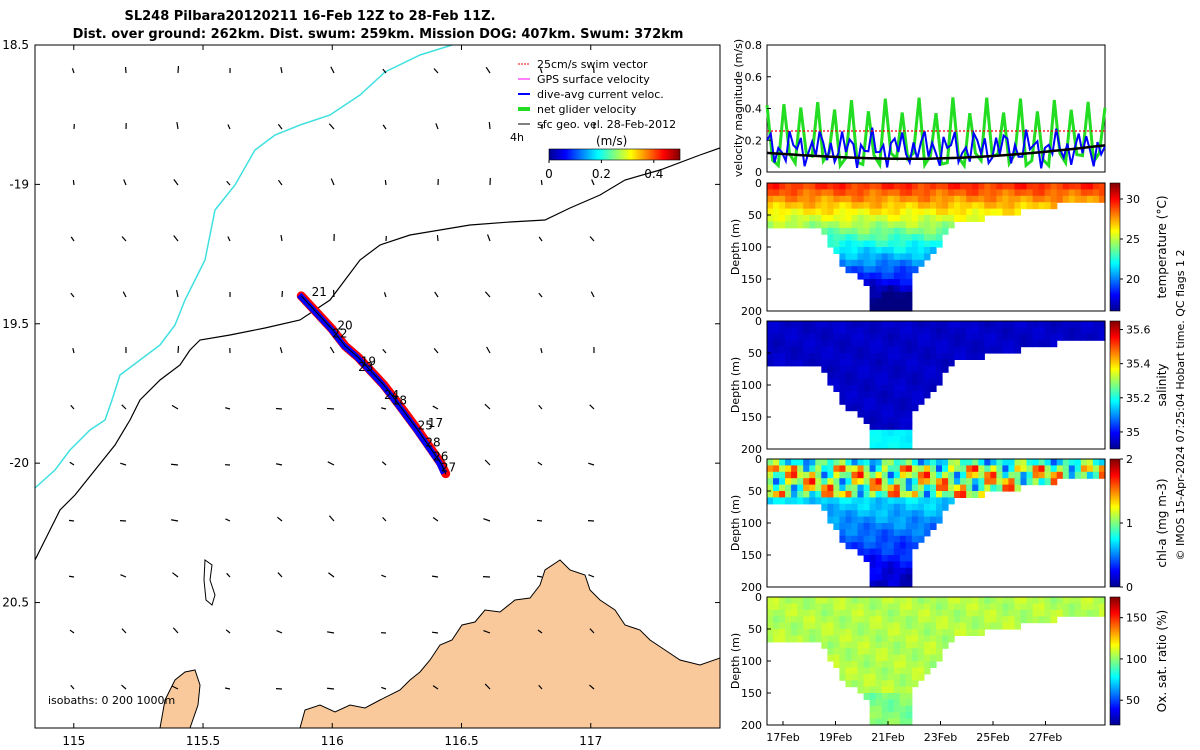 The width and height of the screenshot is (1200, 750). What do you see at coordinates (372, 383) in the screenshot?
I see `current-velocity-track` at bounding box center [372, 383].